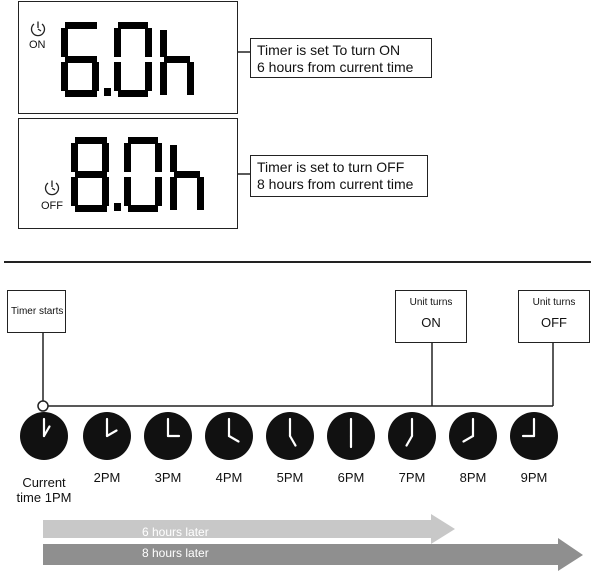 The height and width of the screenshot is (571, 595). I want to click on clock-label-line1: 3PM, so click(168, 477).